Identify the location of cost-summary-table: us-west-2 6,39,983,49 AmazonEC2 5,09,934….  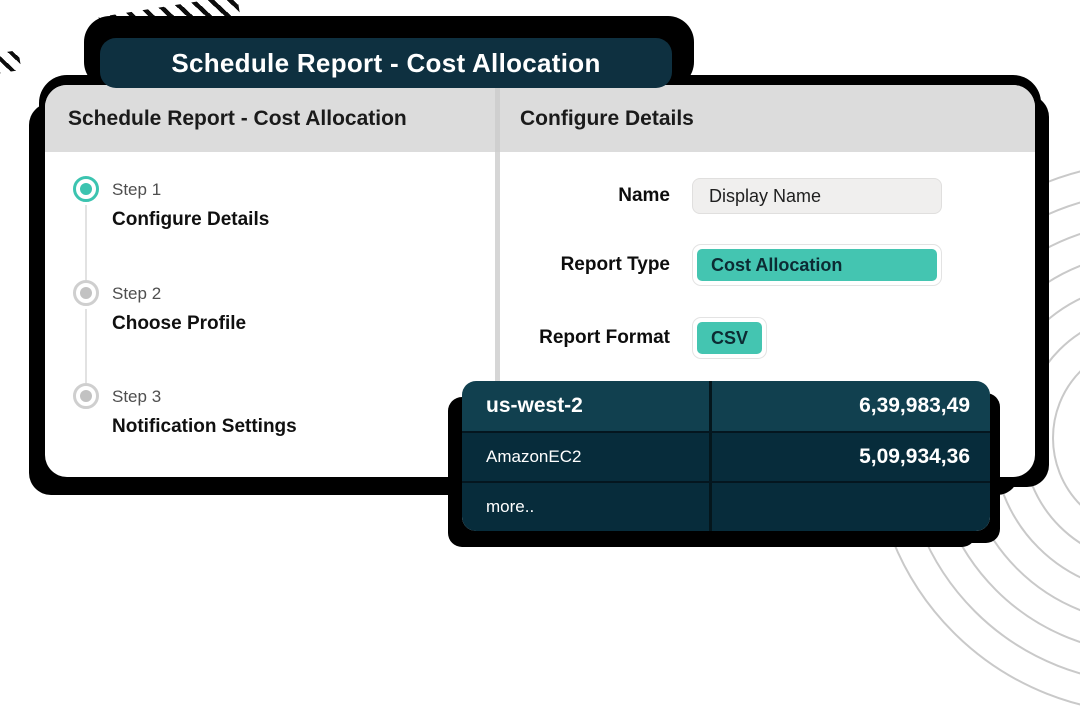
(726, 456).